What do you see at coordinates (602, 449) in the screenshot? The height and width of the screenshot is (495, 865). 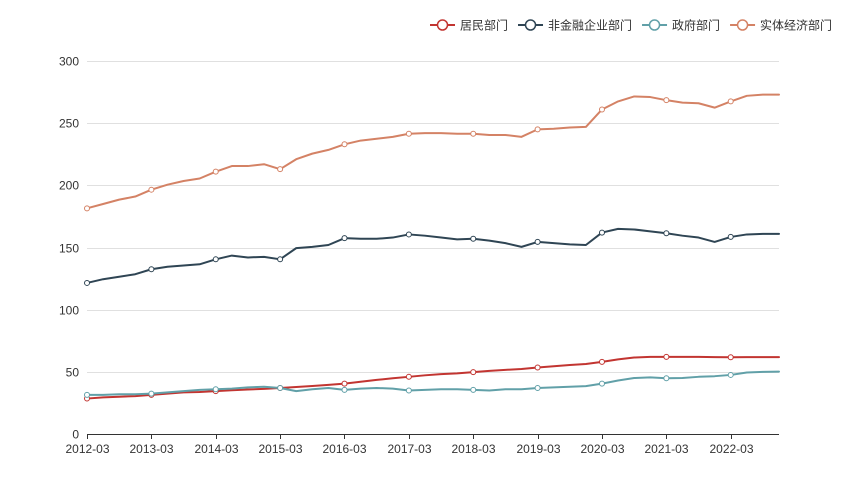 I see `x-tick-label: 2020-03` at bounding box center [602, 449].